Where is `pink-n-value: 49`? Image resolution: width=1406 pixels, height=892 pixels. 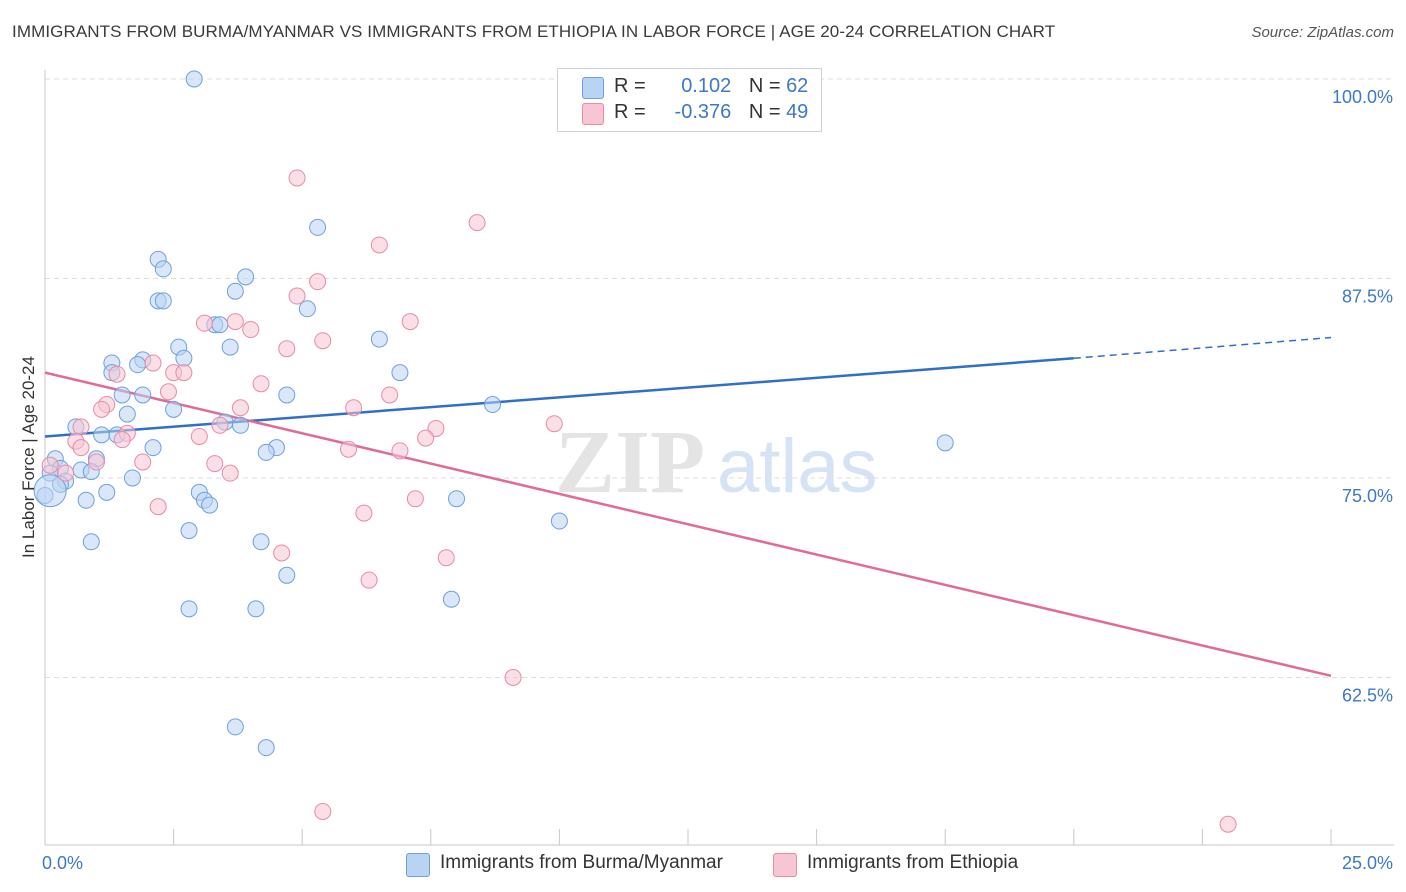 pink-n-value: 49 is located at coordinates (797, 112).